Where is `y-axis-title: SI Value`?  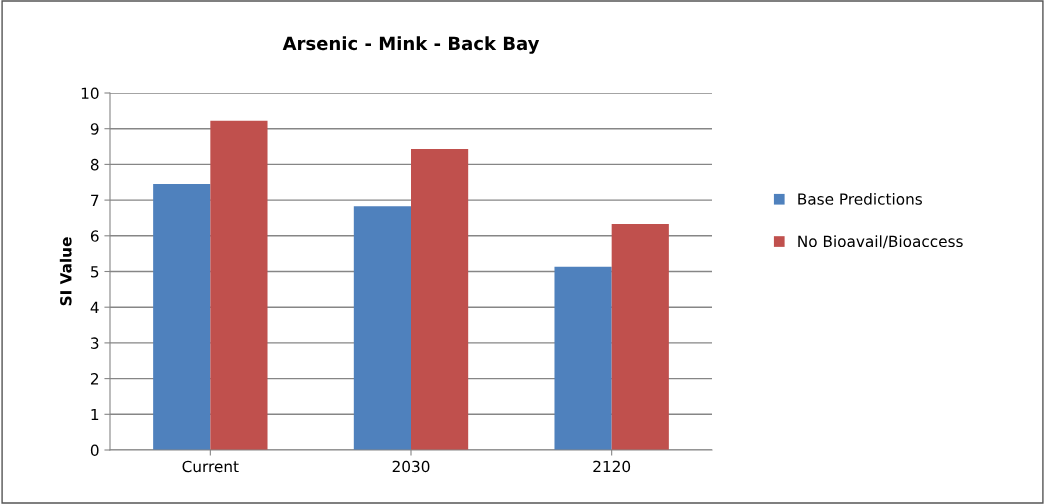
y-axis-title: SI Value is located at coordinates (65, 271).